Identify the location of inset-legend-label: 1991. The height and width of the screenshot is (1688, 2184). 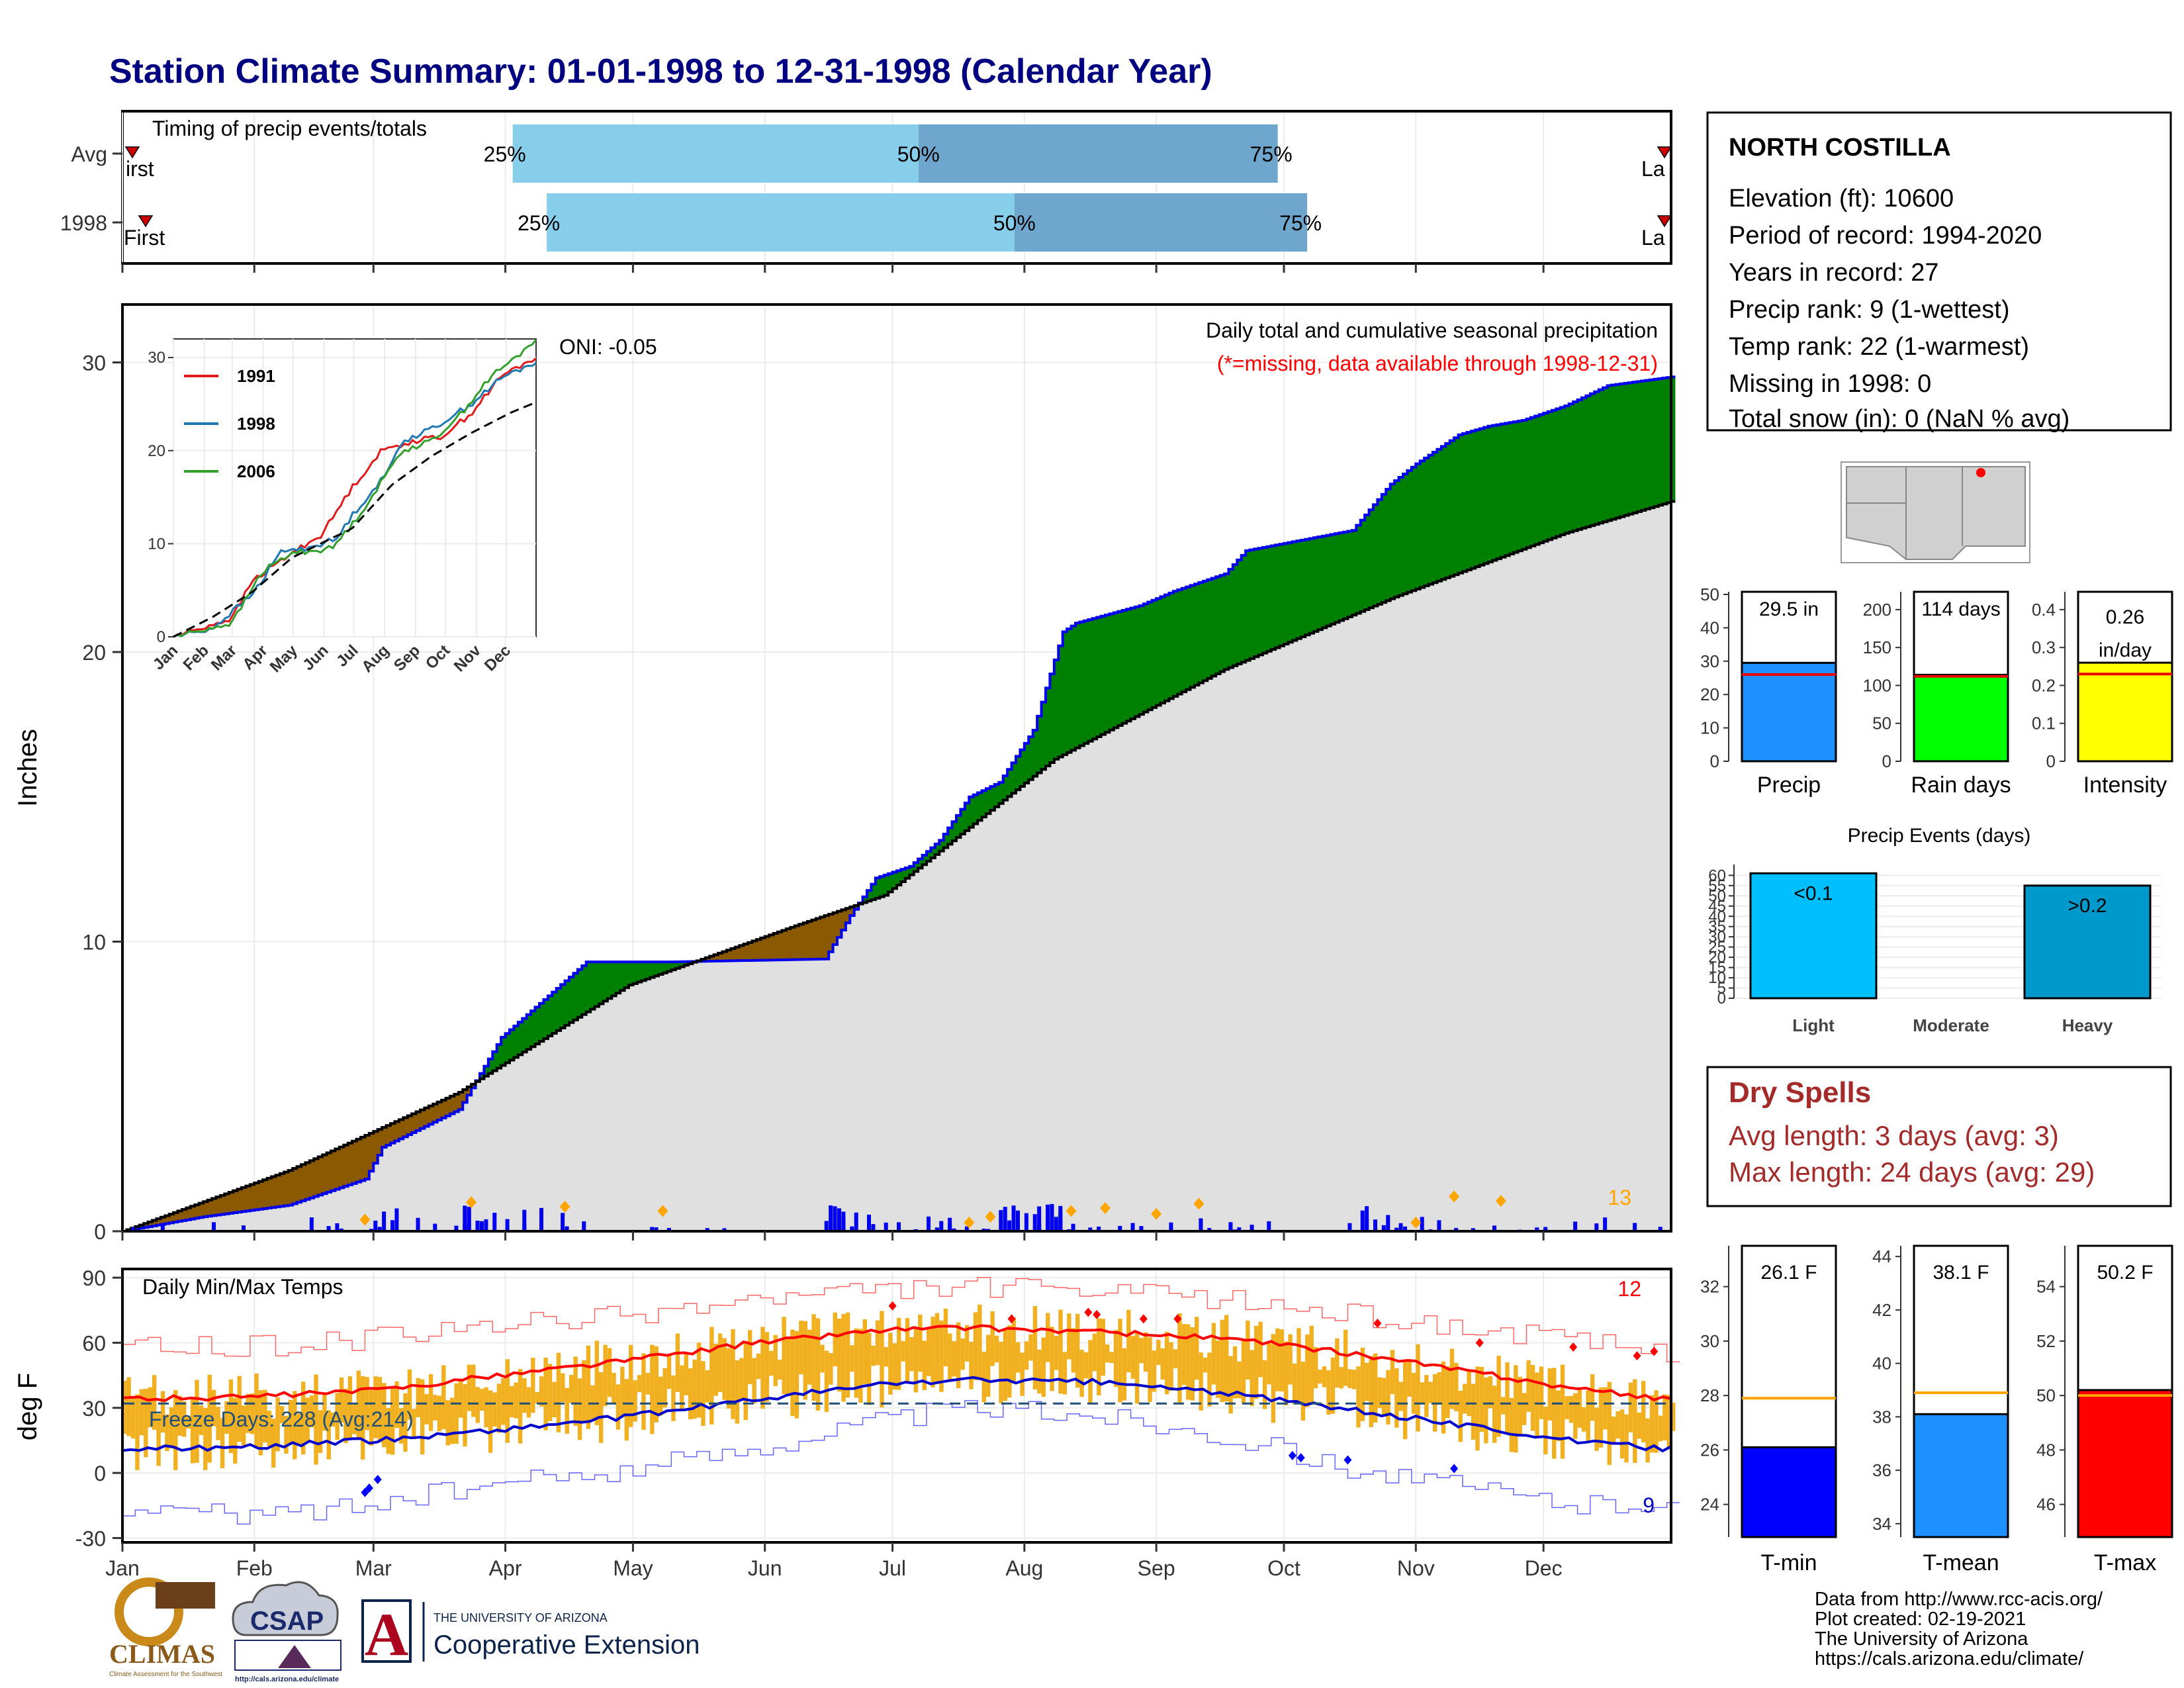
(256, 376).